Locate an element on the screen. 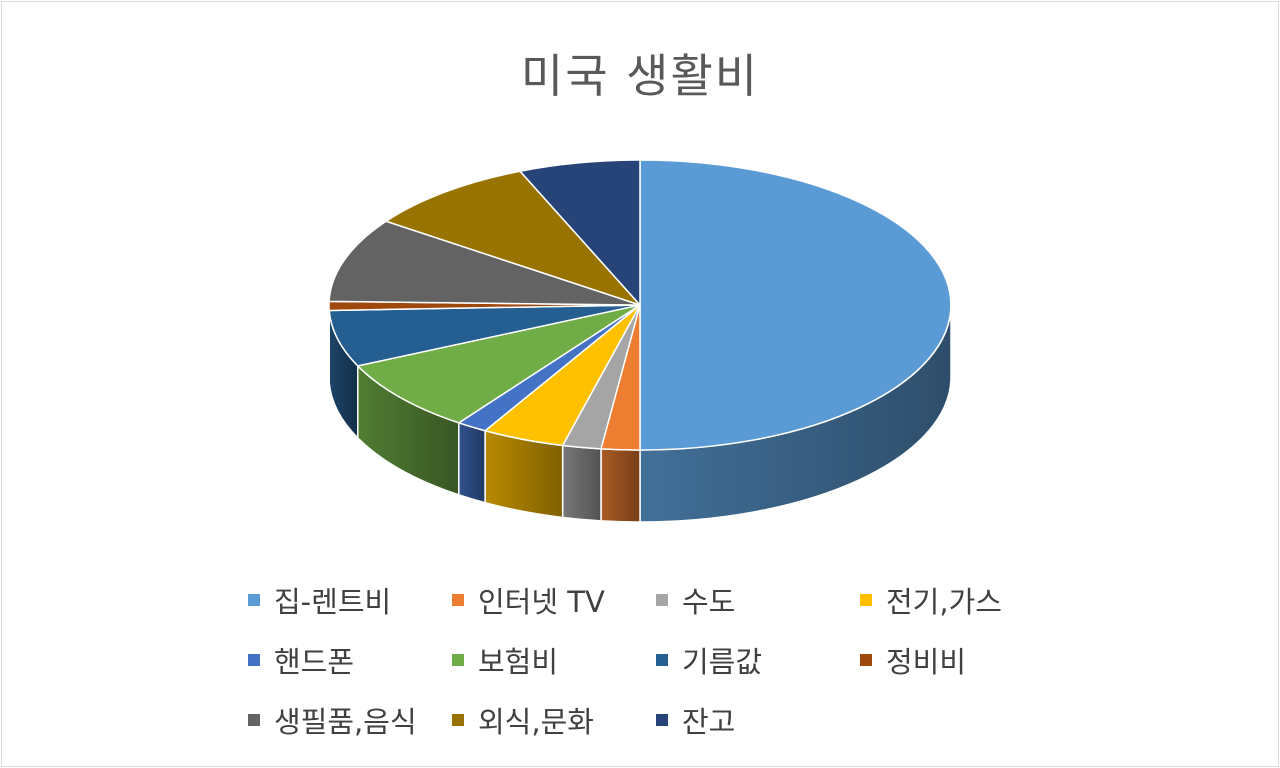 The width and height of the screenshot is (1280, 768). legend-item: 외식,문화 is located at coordinates (523, 720).